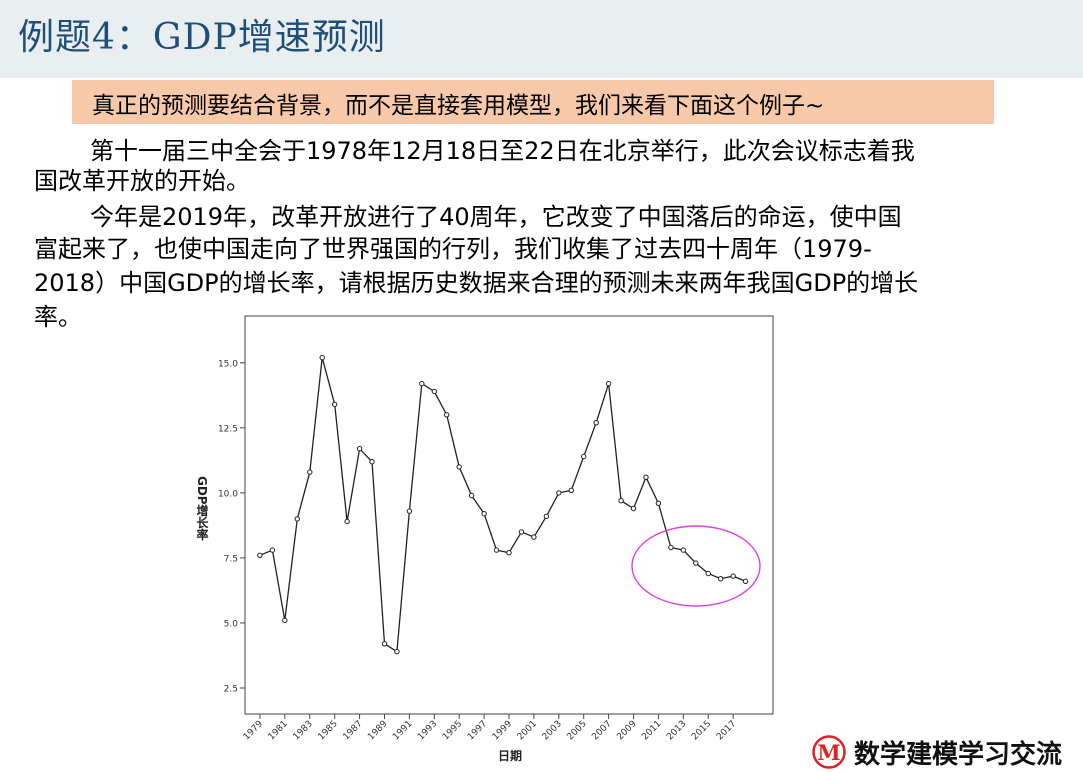 The width and height of the screenshot is (1083, 773). I want to click on paragraph-line-4: 富起来了，也使中国走向了世界强国的行列，我们收集了过去四十周年（1979-, so click(453, 249).